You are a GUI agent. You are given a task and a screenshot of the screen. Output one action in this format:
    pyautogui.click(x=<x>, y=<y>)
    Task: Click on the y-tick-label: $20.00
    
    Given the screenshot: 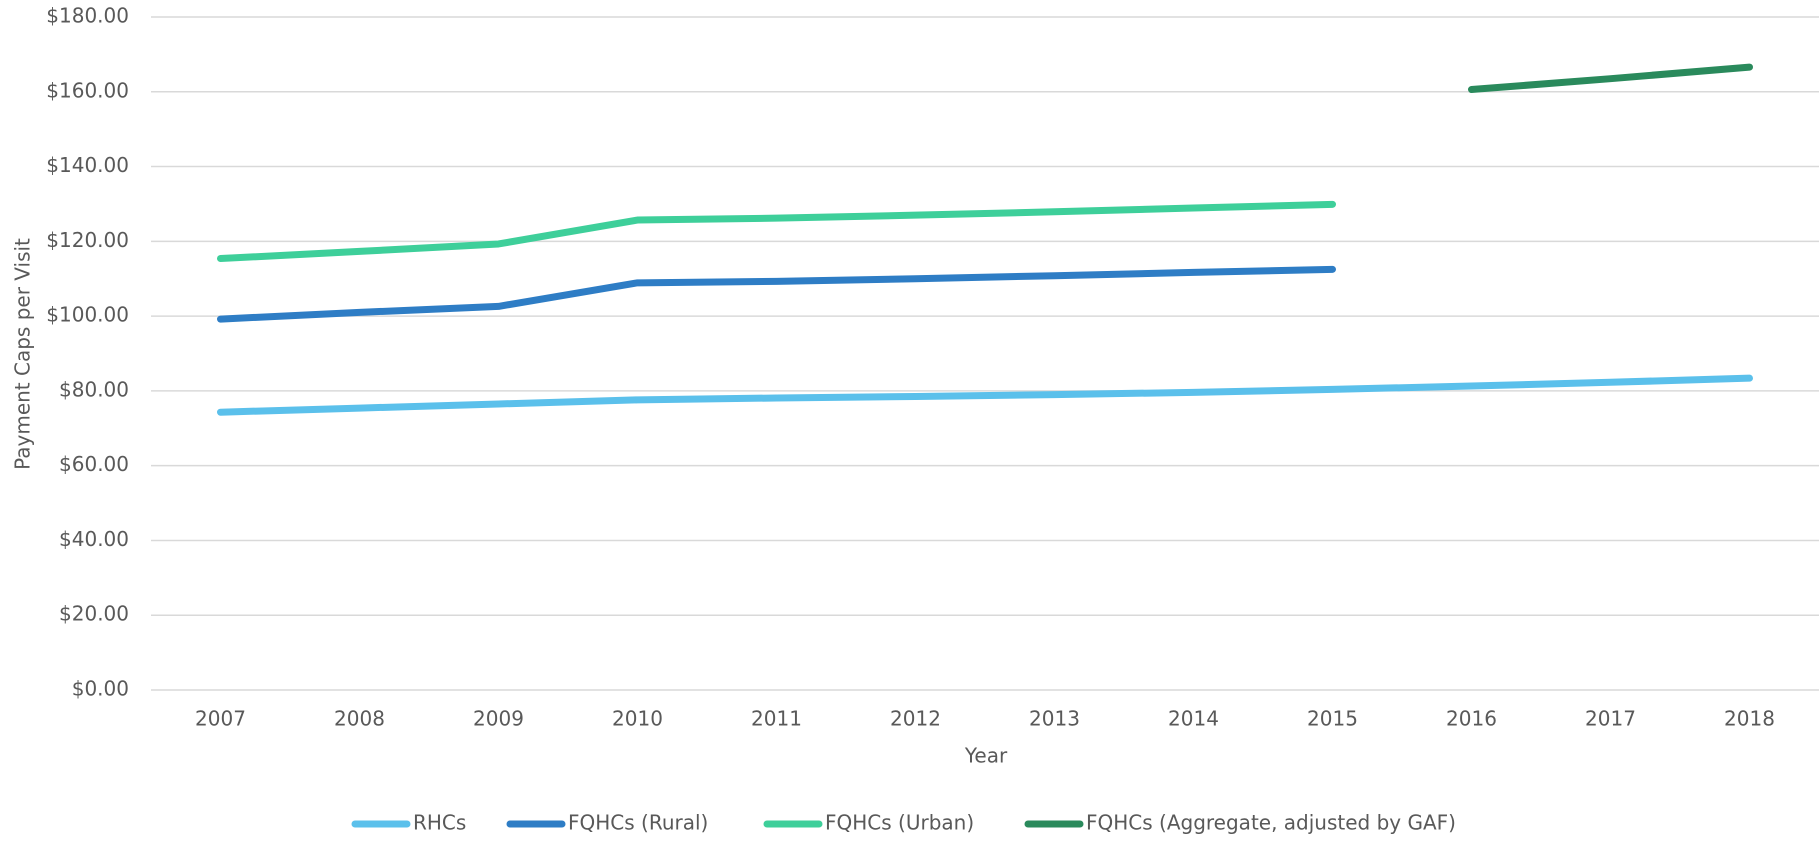 What is the action you would take?
    pyautogui.click(x=94, y=614)
    